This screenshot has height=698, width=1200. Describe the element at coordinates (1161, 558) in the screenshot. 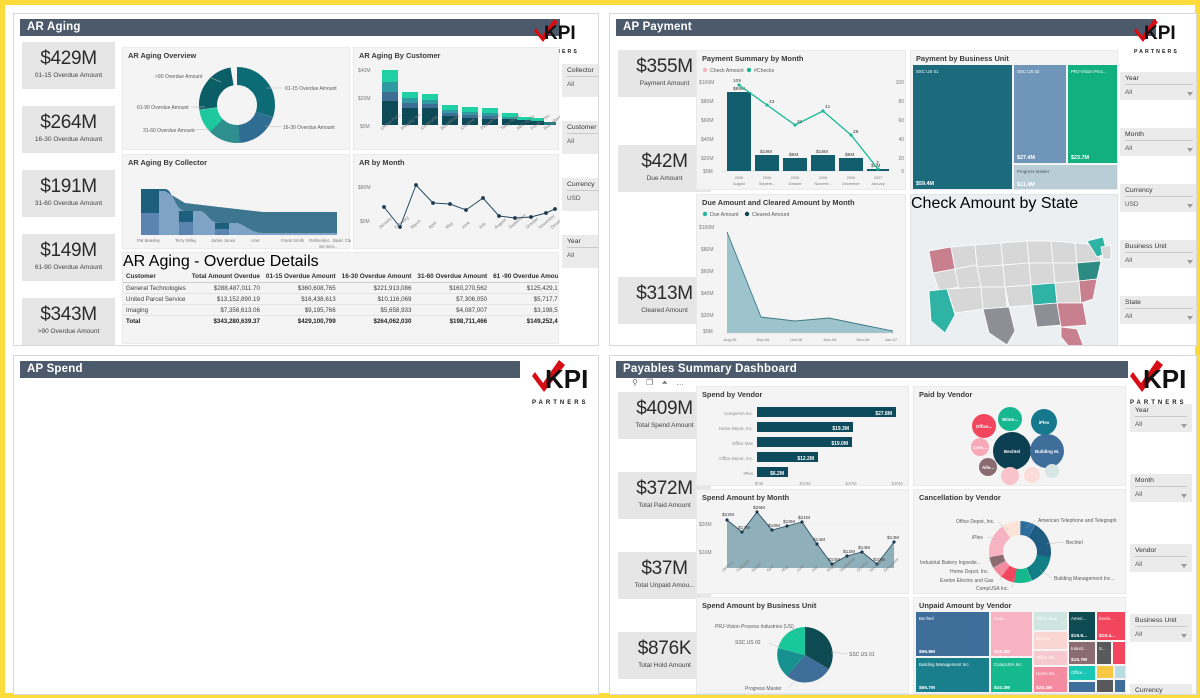

I see `slicer-vendor: Vendor All` at that location.